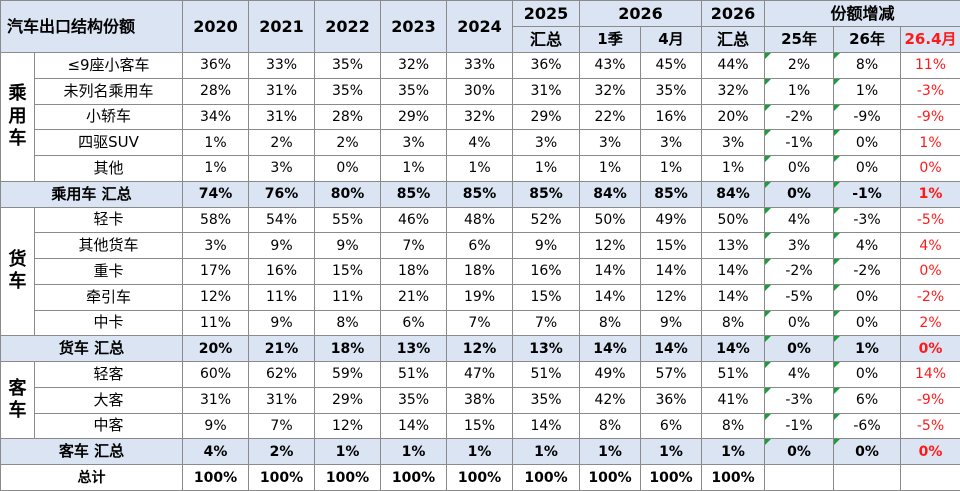 The width and height of the screenshot is (960, 491). Describe the element at coordinates (414, 65) in the screenshot. I see `table-cell: 32%` at that location.